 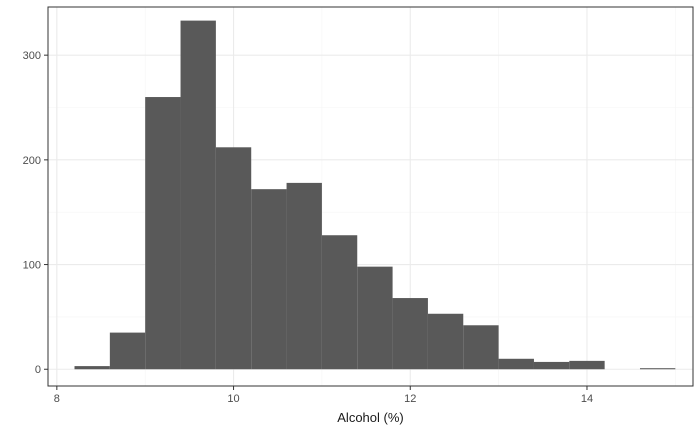 What do you see at coordinates (233, 399) in the screenshot?
I see `x-tick-label: 10` at bounding box center [233, 399].